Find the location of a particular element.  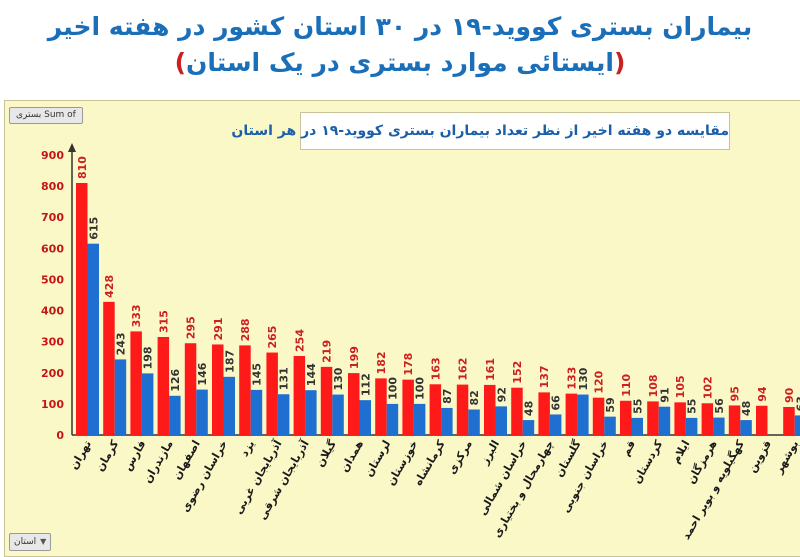

data-label-current-week: 94 is located at coordinates (762, 394).